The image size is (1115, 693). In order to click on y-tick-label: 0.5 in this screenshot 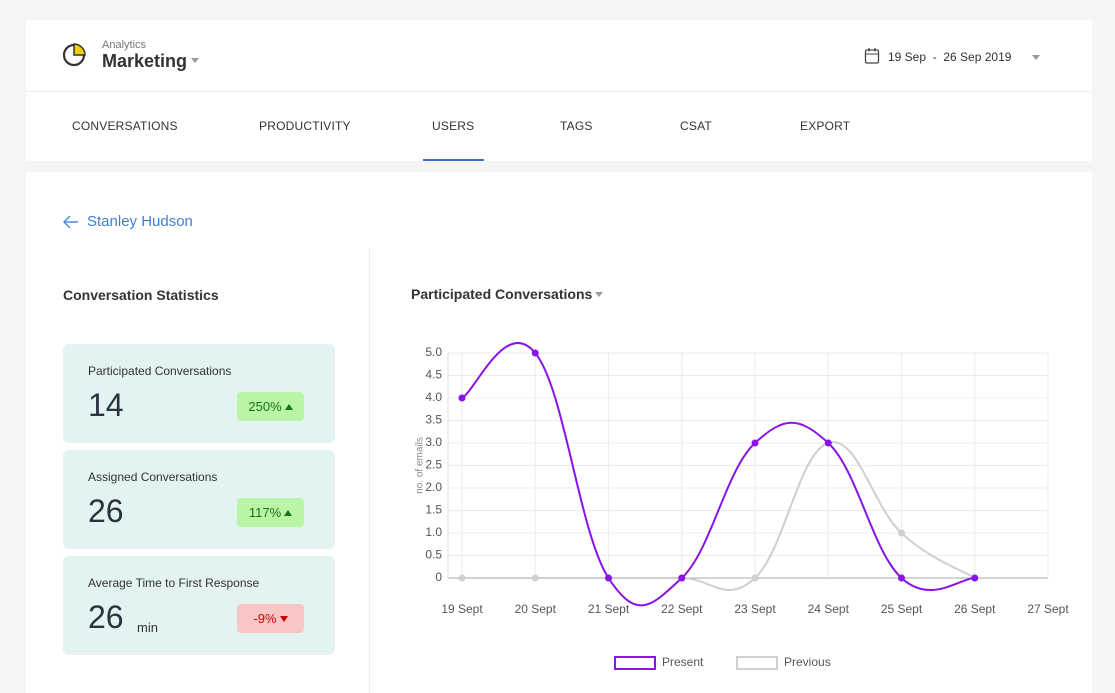, I will do `click(433, 555)`.